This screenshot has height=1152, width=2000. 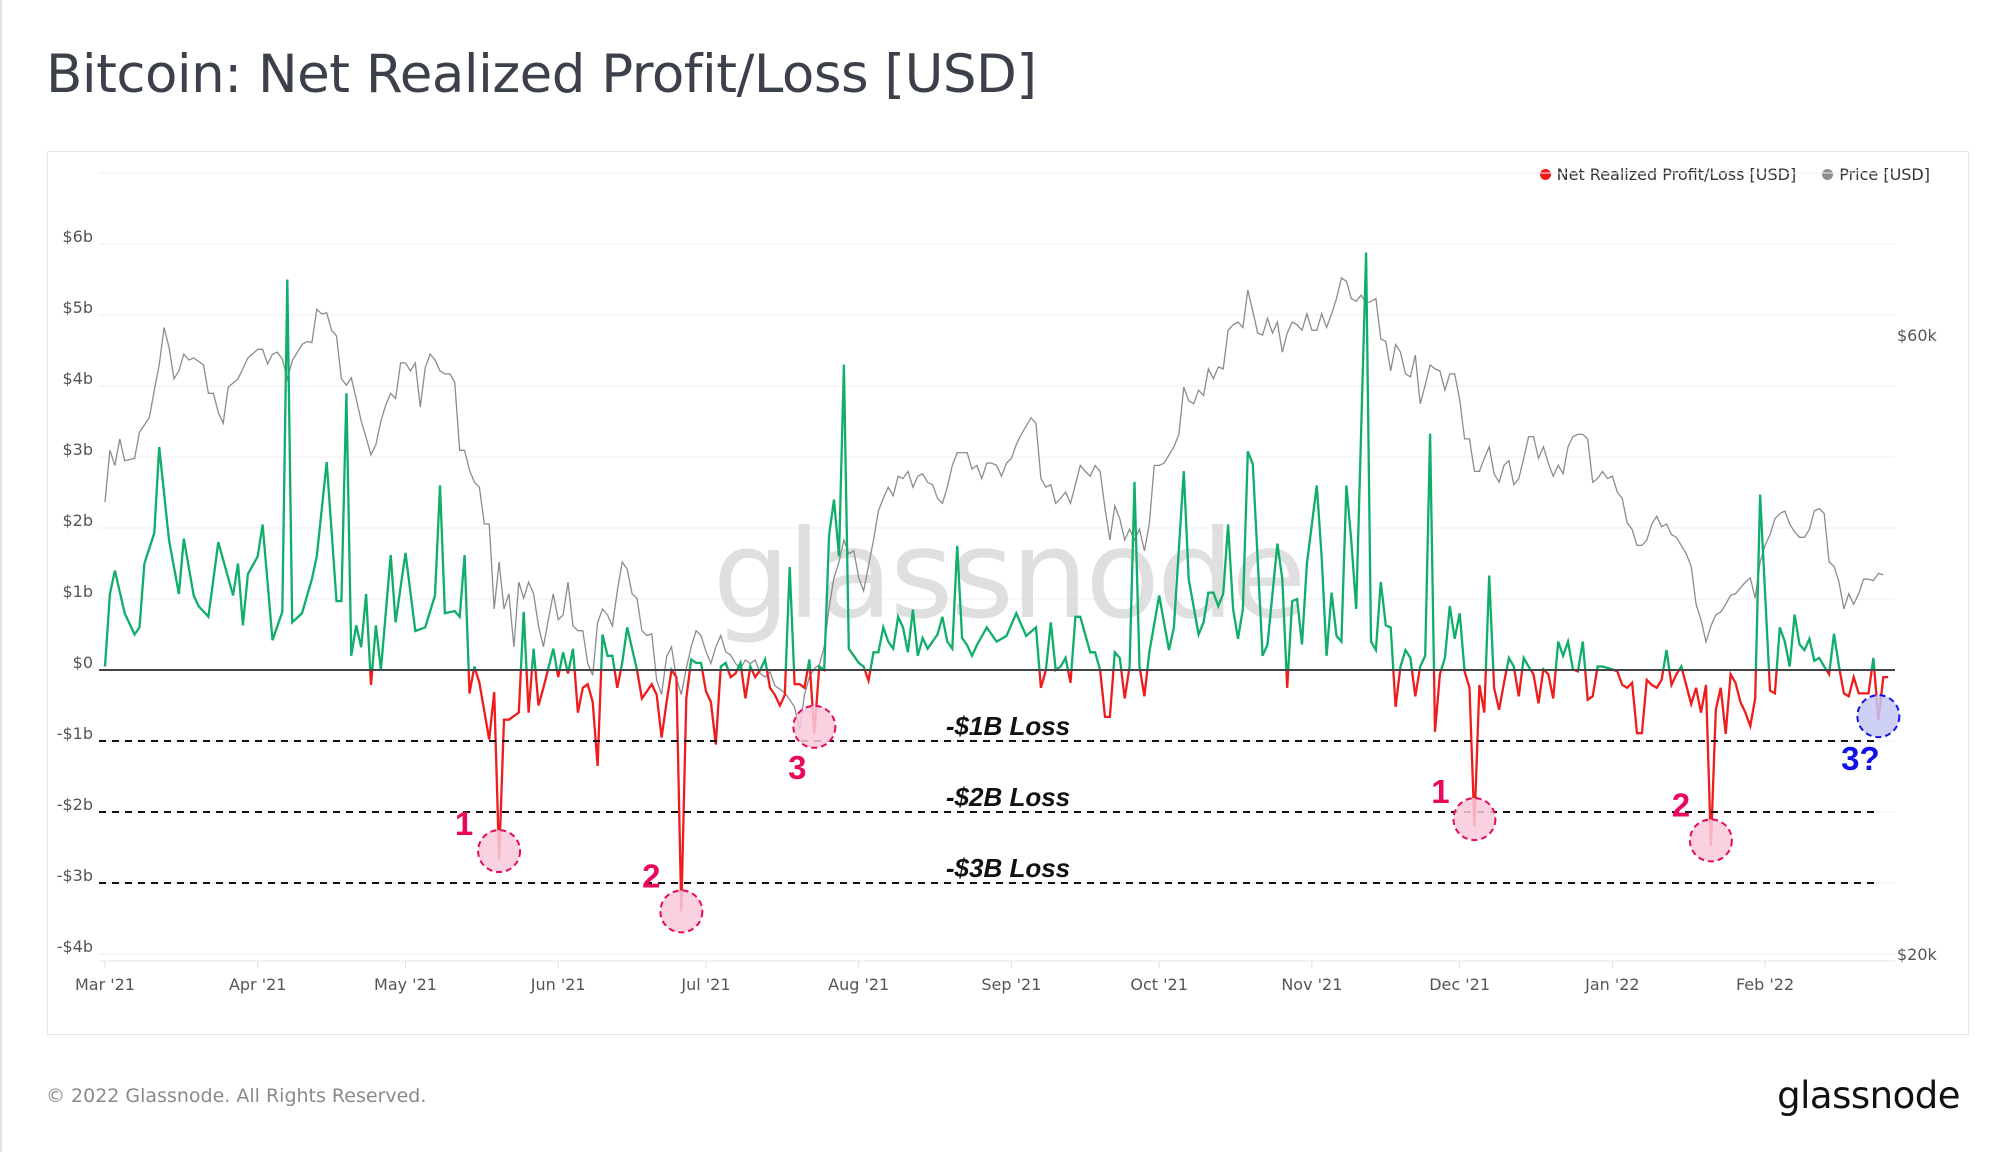 I want to click on x-tick-label: Sep '21, so click(x=1011, y=984).